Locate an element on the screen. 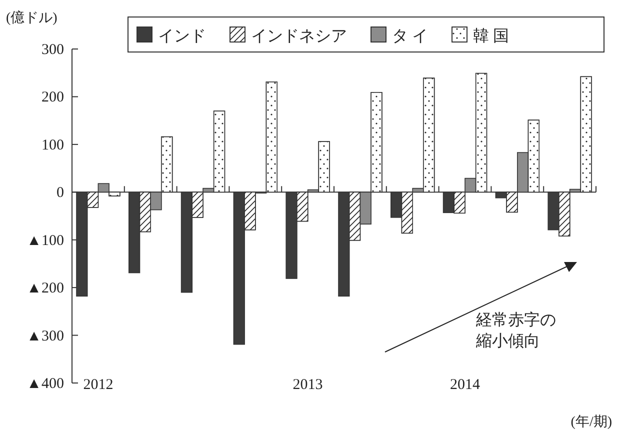  y-tick-label: 300 is located at coordinates (53, 50).